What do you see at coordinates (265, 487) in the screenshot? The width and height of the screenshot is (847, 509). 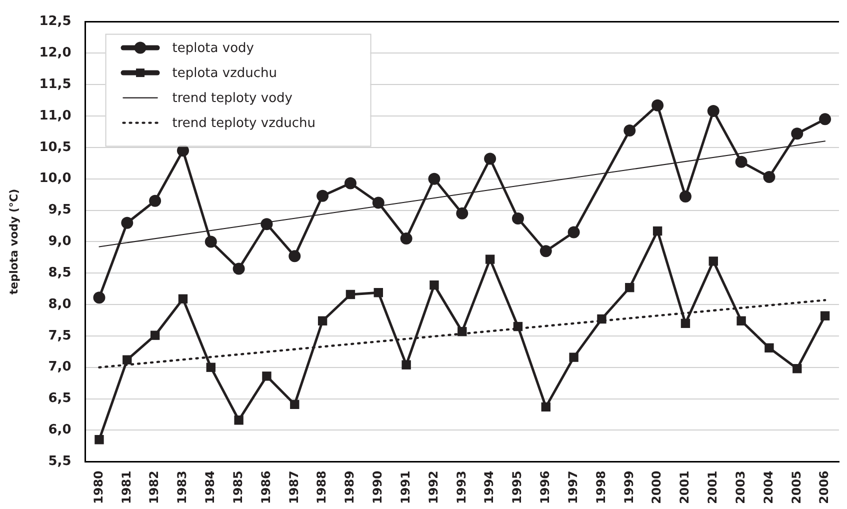 I see `x-tick-label: 1986` at bounding box center [265, 487].